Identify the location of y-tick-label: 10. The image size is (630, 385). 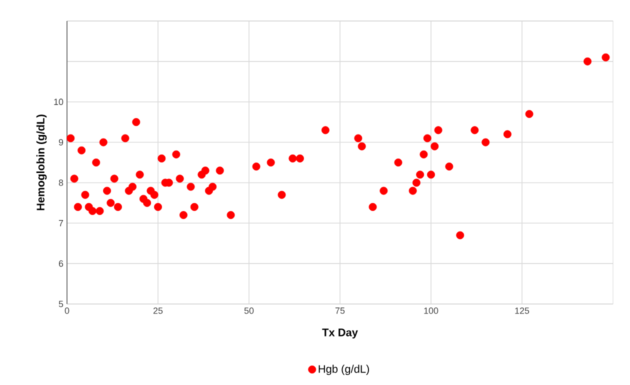
(59, 102).